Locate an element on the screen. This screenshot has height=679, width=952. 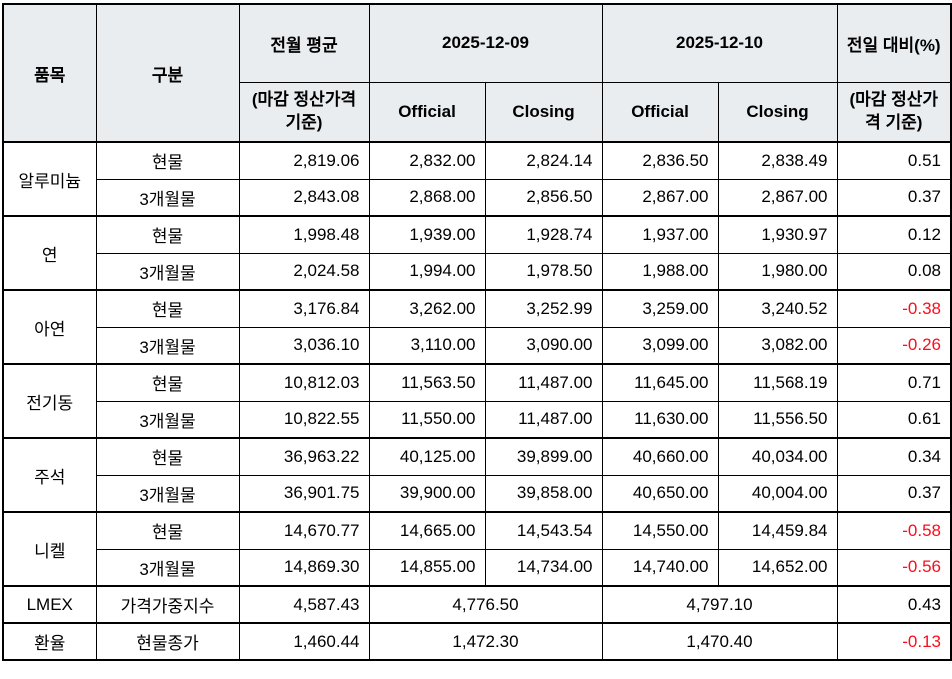
cell-change: -0.13 is located at coordinates (894, 641).